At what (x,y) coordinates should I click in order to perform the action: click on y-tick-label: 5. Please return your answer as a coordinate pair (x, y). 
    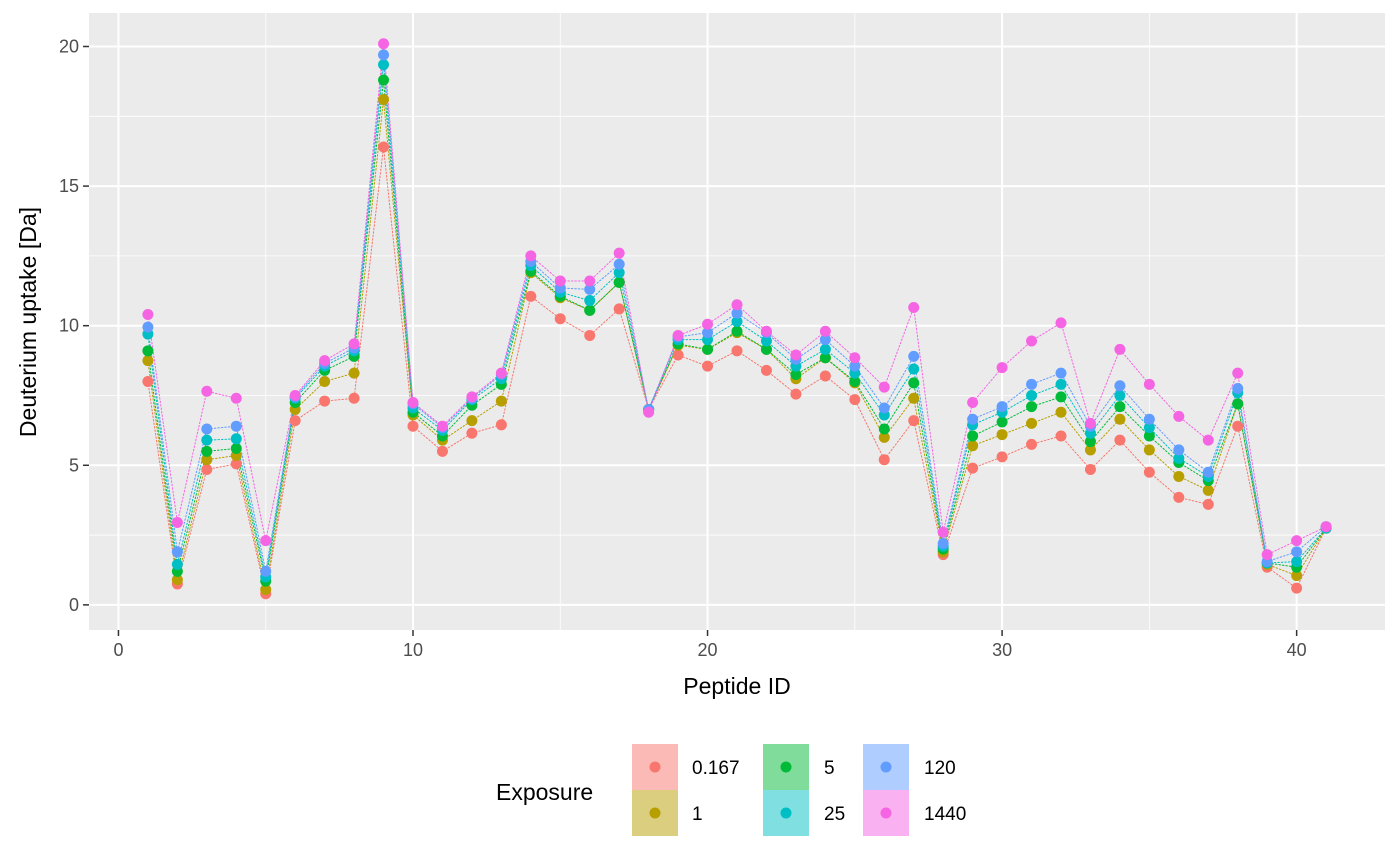
    Looking at the image, I should click on (74, 465).